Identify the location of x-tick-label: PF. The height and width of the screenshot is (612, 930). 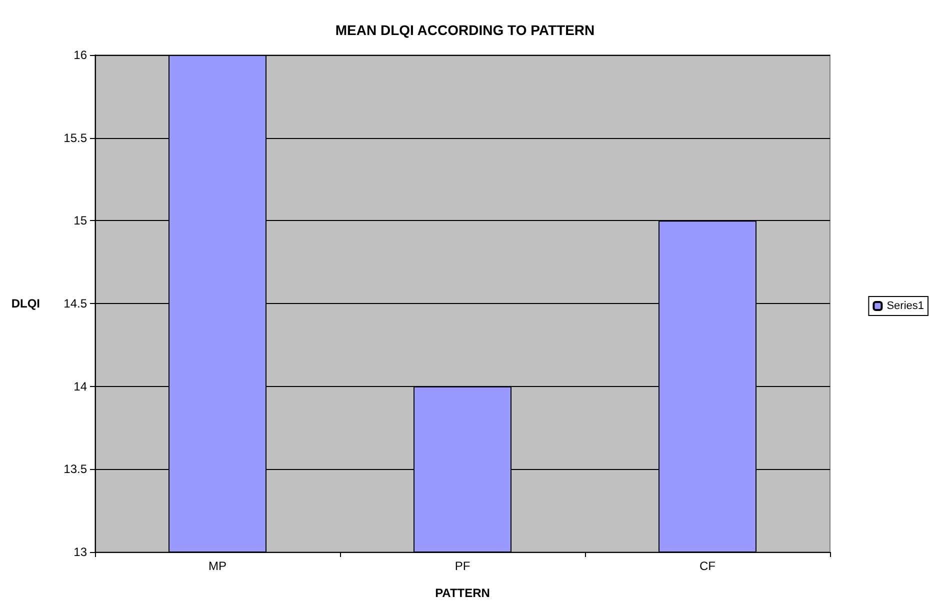
(462, 566).